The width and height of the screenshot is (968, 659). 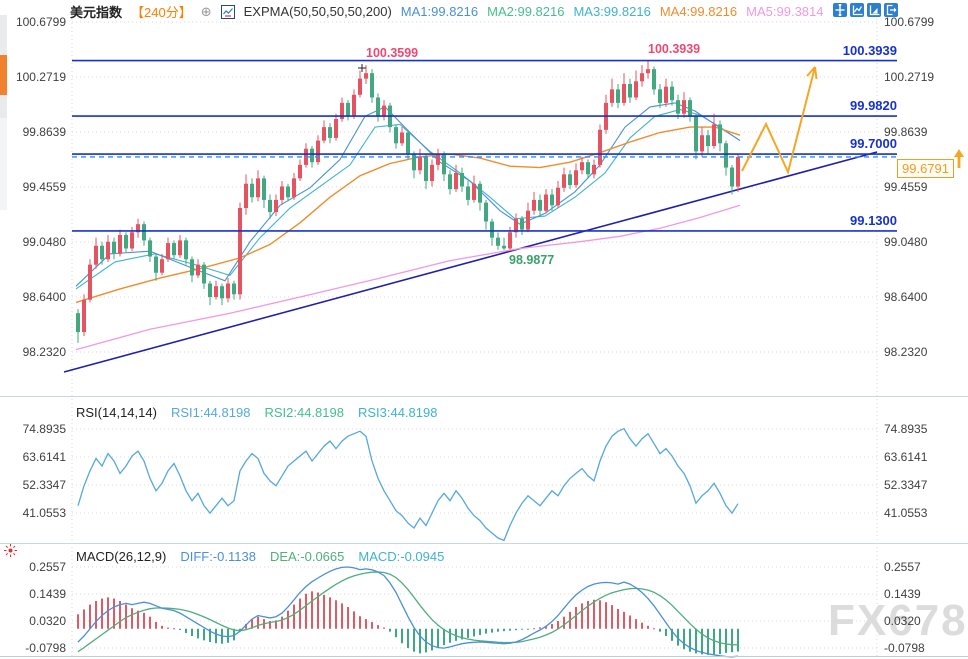 I want to click on left-scroll-thumb, so click(x=3, y=75).